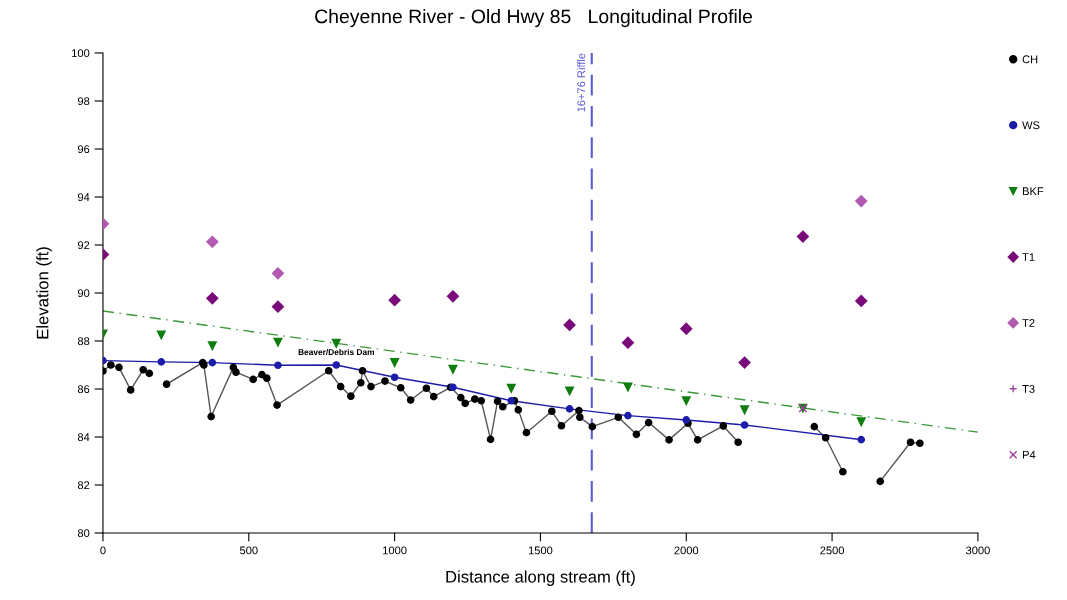 This screenshot has width=1067, height=600. Describe the element at coordinates (83, 101) in the screenshot. I see `y-tick-label: 98` at that location.